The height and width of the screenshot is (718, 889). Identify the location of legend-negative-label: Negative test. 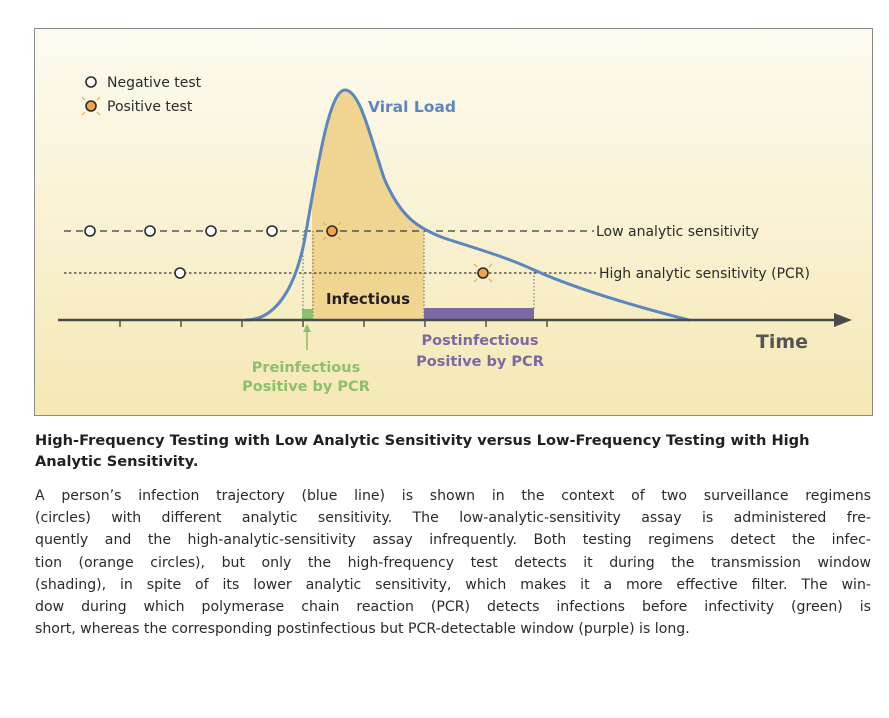
(154, 83).